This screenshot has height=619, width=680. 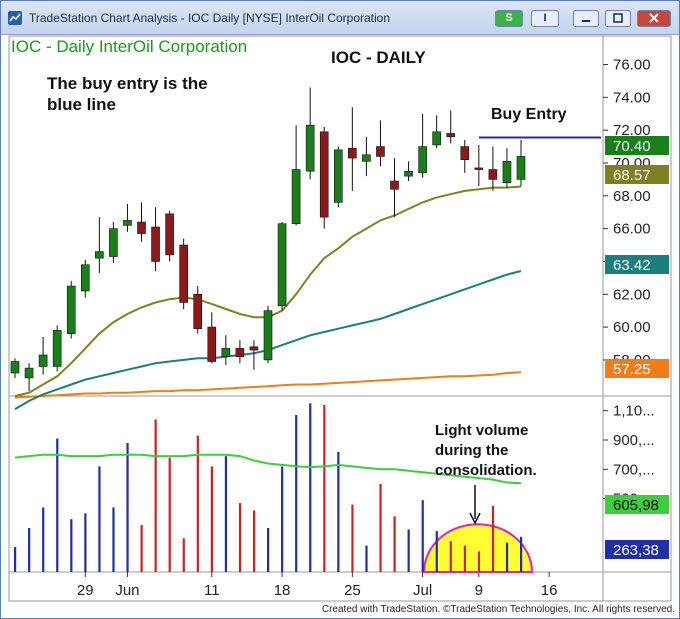 What do you see at coordinates (129, 46) in the screenshot?
I see `symbol-label: IOC - Daily InterOil Corporation` at bounding box center [129, 46].